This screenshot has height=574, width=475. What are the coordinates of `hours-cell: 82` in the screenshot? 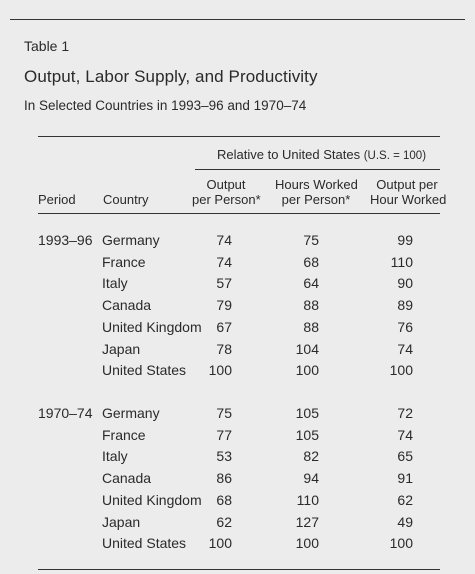 It's located at (311, 456).